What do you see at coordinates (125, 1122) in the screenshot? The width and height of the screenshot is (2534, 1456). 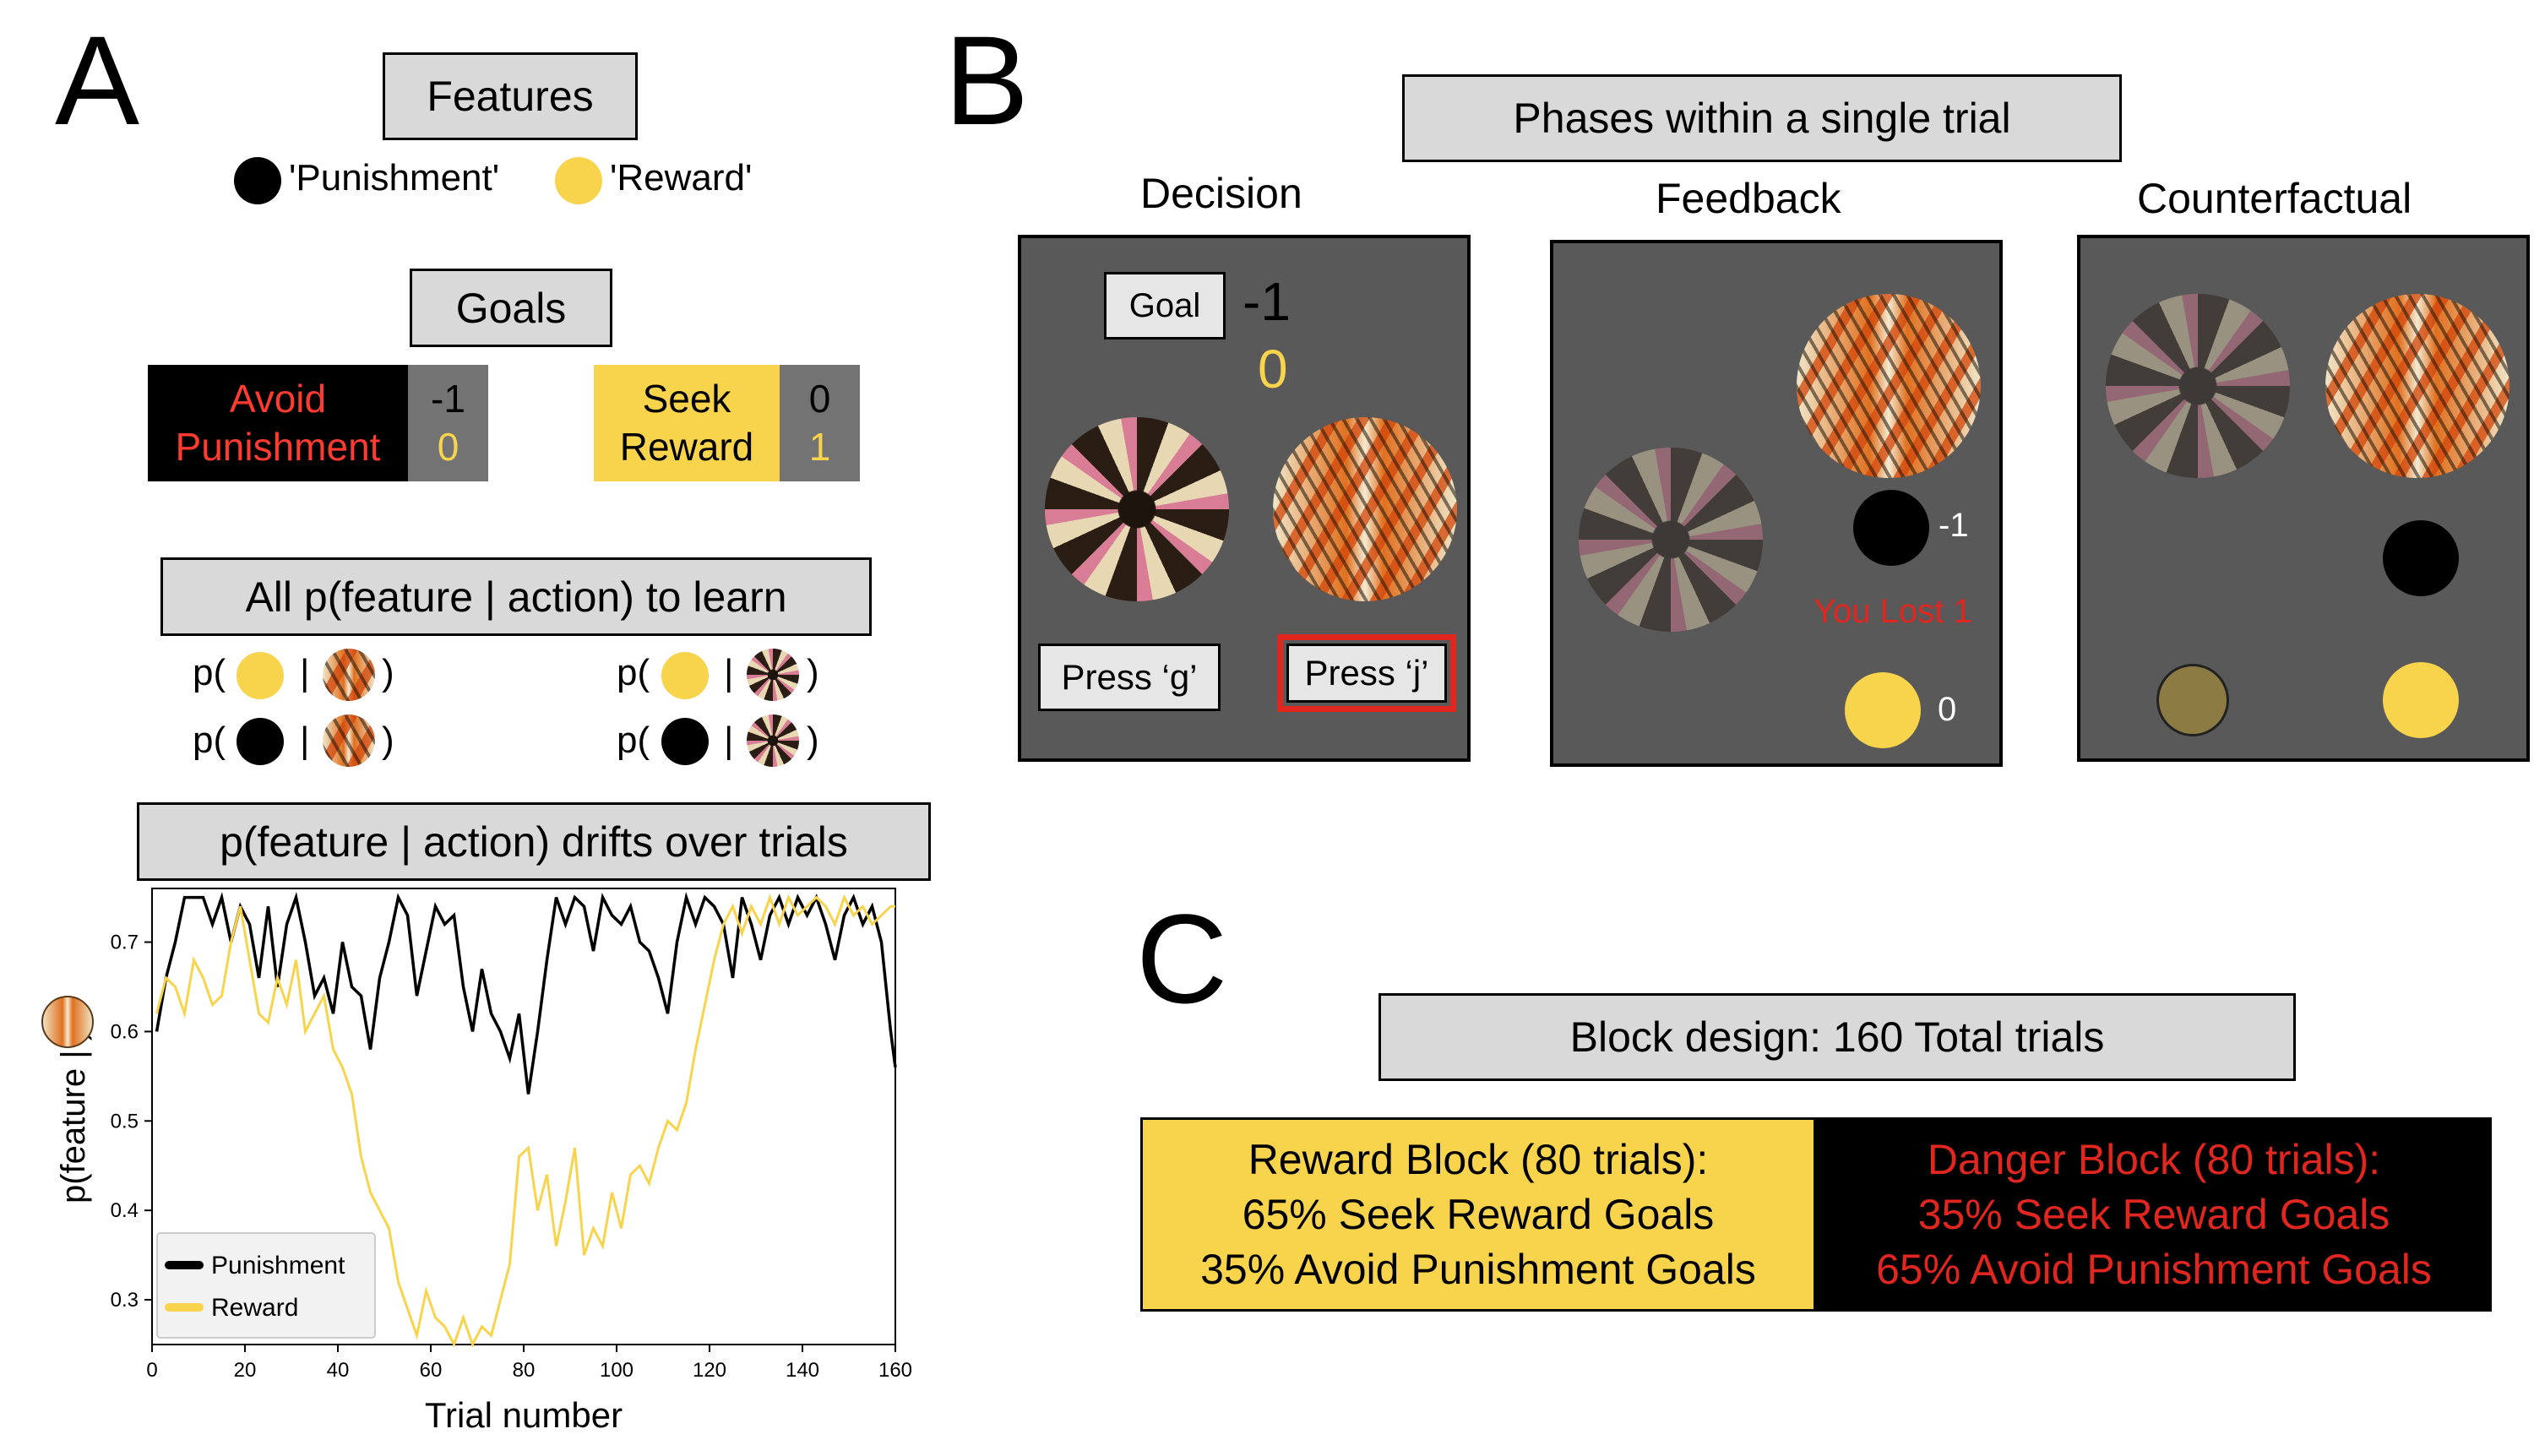 I see `y-tick-label: 0.5` at bounding box center [125, 1122].